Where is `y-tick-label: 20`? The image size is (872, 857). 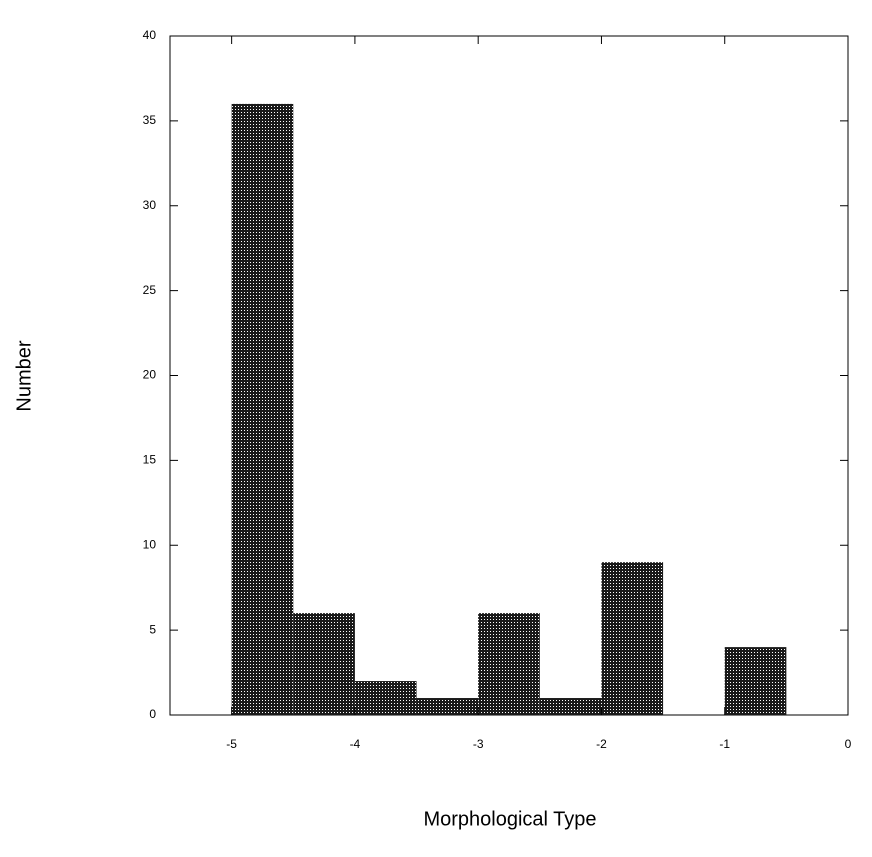
y-tick-label: 20 is located at coordinates (150, 375).